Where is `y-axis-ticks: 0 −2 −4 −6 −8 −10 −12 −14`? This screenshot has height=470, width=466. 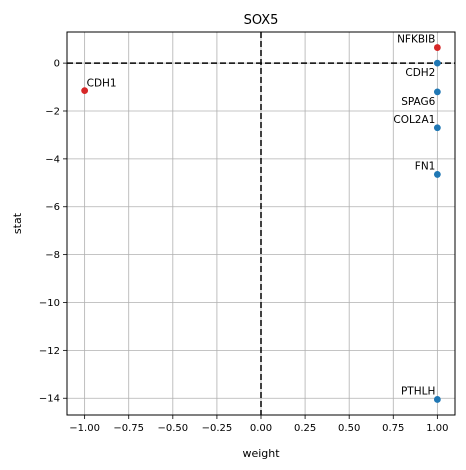
y-axis-ticks: 0 −2 −4 −6 −8 −10 −12 −14 is located at coordinates (53, 232).